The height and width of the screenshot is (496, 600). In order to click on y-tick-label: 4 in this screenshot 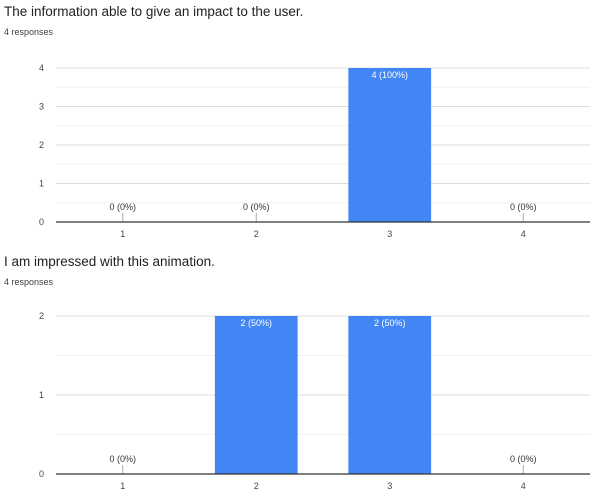, I will do `click(41, 68)`.